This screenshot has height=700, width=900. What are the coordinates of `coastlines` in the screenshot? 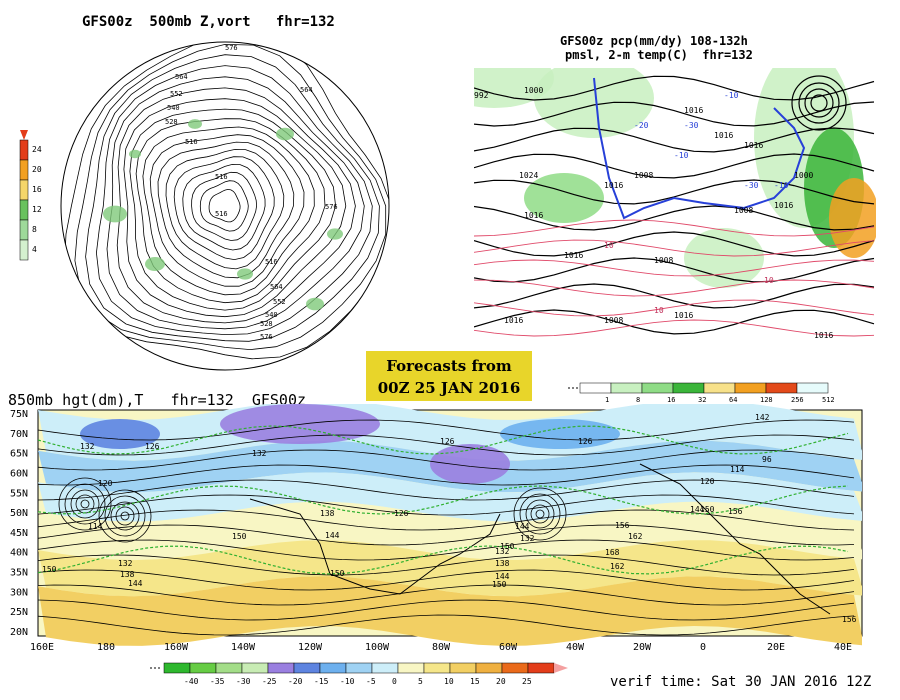 It's located at (699, 148).